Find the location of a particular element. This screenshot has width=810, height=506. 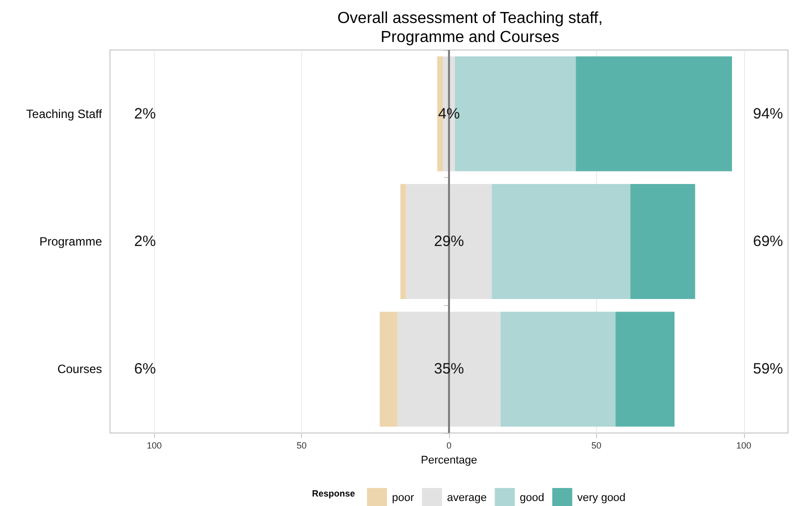

y-tick-label: Courses is located at coordinates (79, 369).